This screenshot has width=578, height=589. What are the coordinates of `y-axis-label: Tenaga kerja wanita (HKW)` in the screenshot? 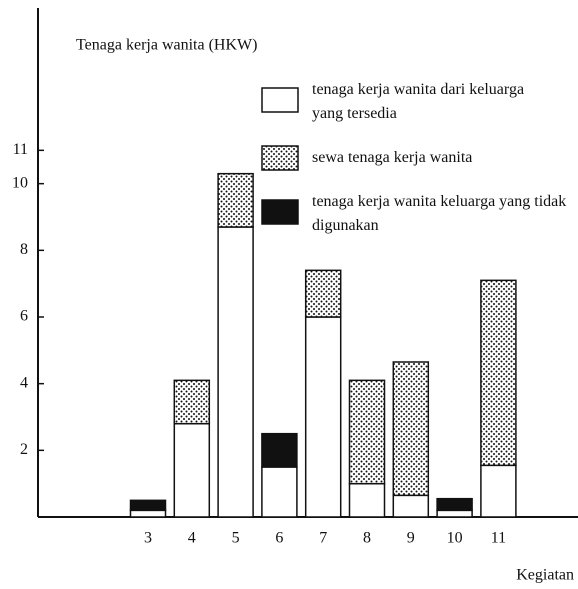 It's located at (166, 45).